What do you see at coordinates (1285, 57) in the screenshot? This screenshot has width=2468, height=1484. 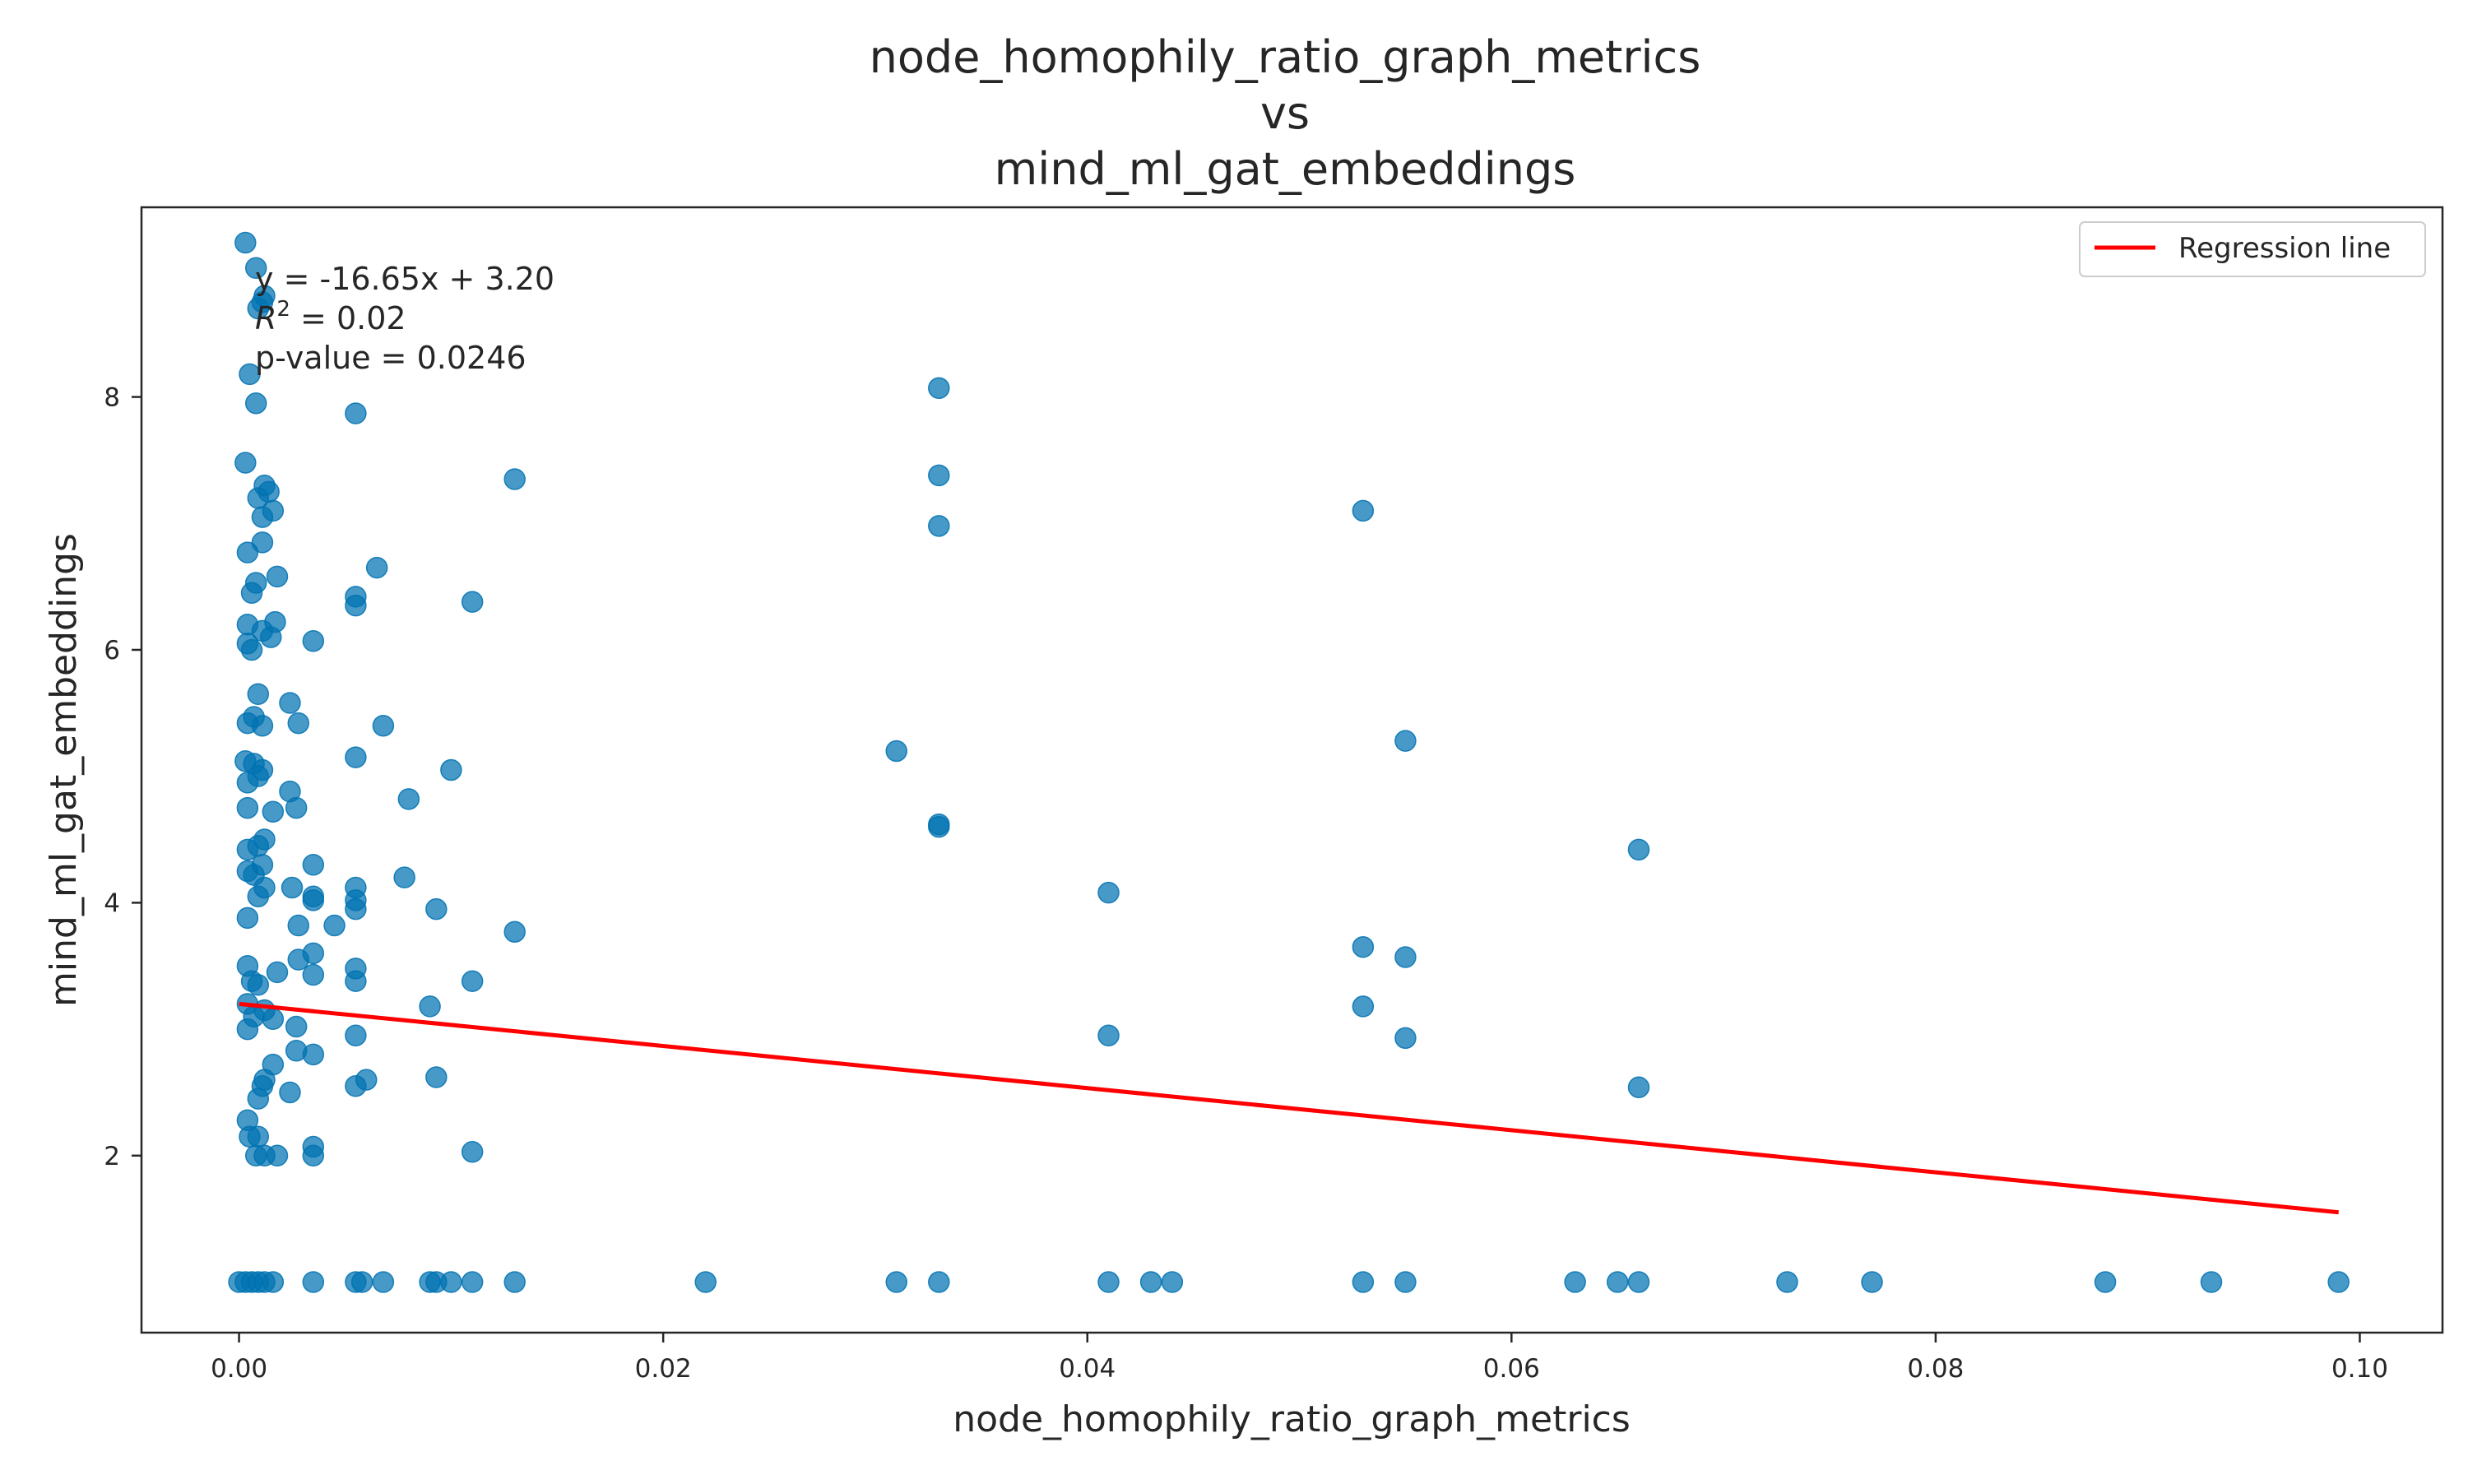 I see `chart-title-line-1: node_homophily_ratio_graph_metrics` at bounding box center [1285, 57].